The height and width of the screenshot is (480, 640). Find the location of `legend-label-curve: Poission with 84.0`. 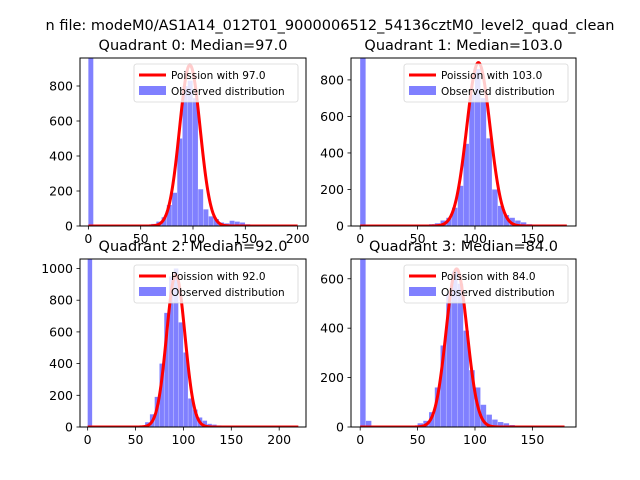

legend-label-curve: Poission with 84.0 is located at coordinates (488, 277).